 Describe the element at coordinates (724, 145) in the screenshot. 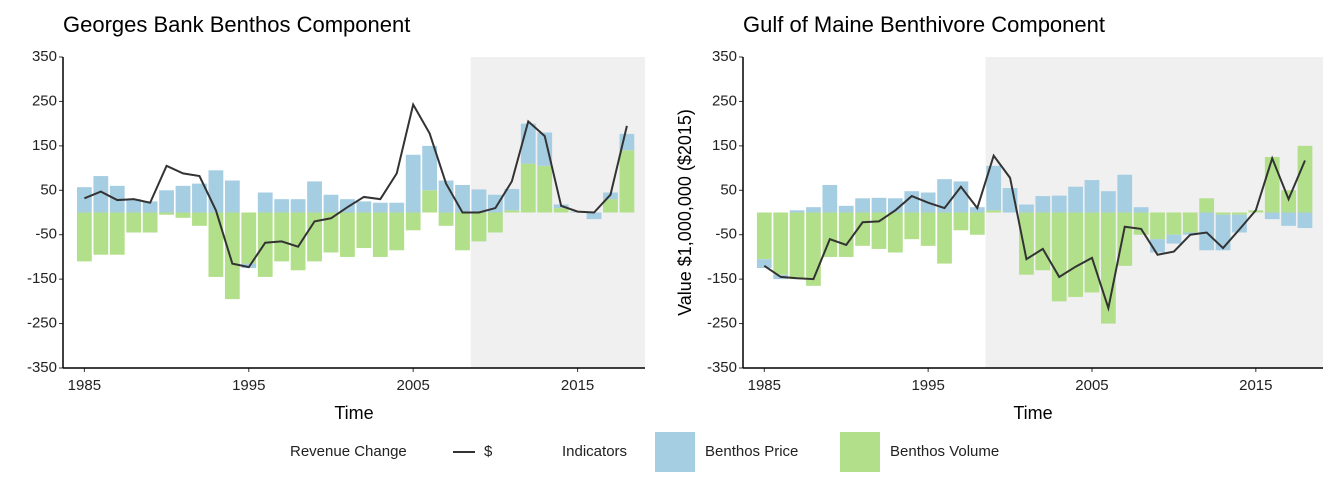

I see `y-tick-label: 150` at that location.